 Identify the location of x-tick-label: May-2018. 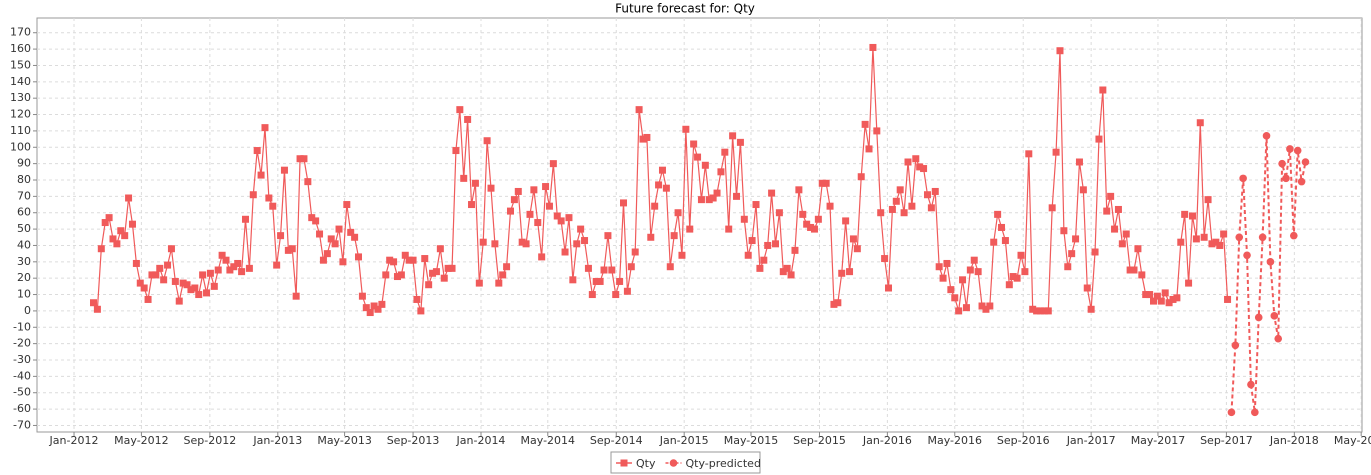
(1352, 440).